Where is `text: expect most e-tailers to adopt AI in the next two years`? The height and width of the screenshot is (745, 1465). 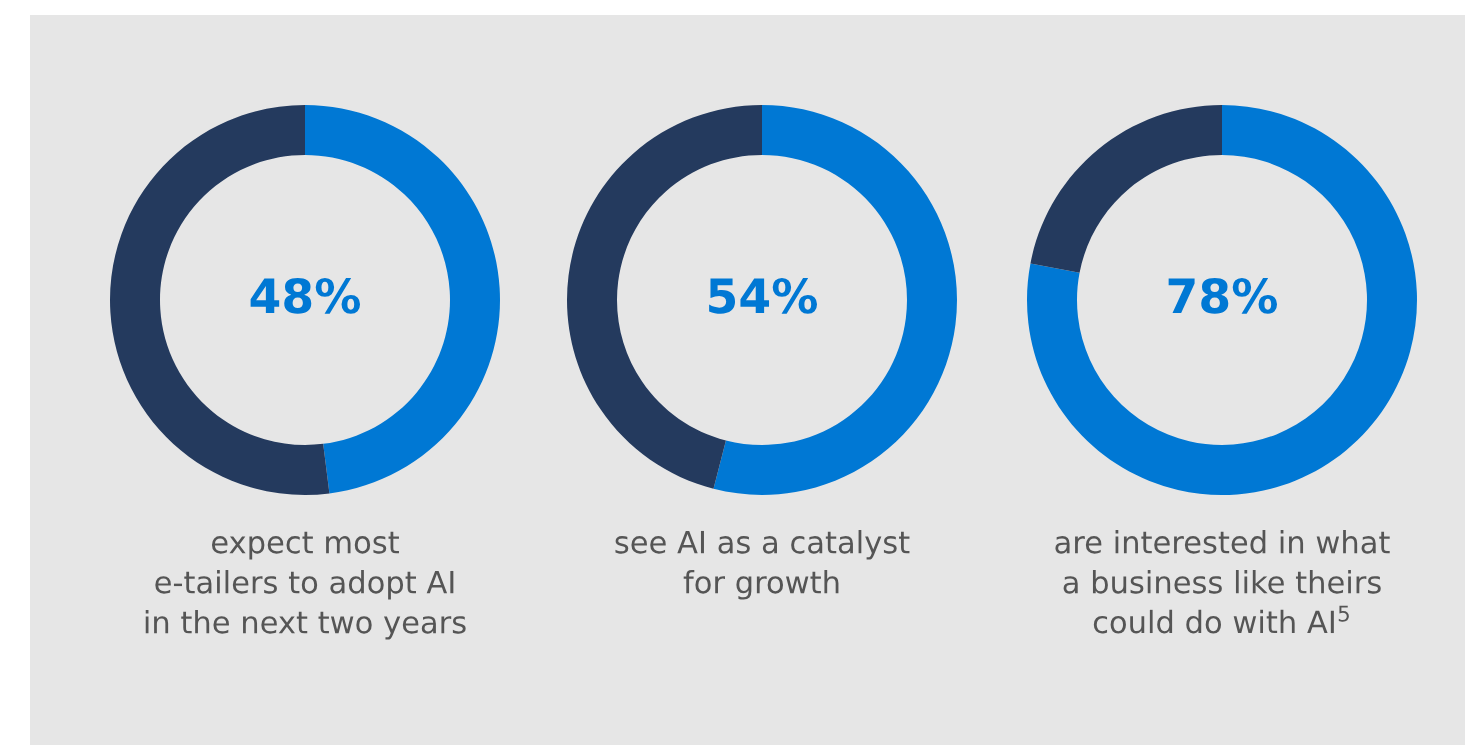
text: expect most e-tailers to adopt AI in the next two years is located at coordinates (305, 585).